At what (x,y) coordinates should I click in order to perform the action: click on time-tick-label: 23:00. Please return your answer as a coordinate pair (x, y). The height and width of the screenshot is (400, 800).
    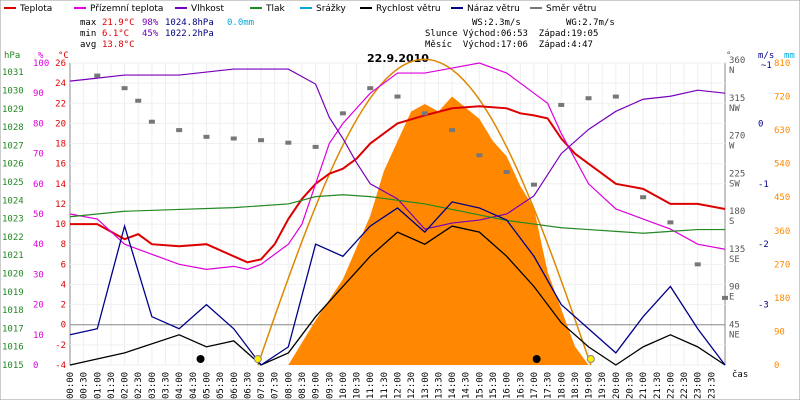
    Looking at the image, I should click on (699, 385).